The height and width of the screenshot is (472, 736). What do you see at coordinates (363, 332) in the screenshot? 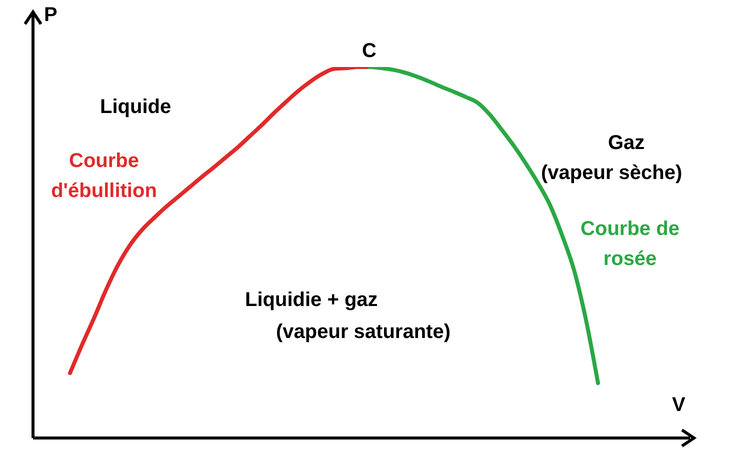
I see `annotation: (vapeur saturante)` at bounding box center [363, 332].